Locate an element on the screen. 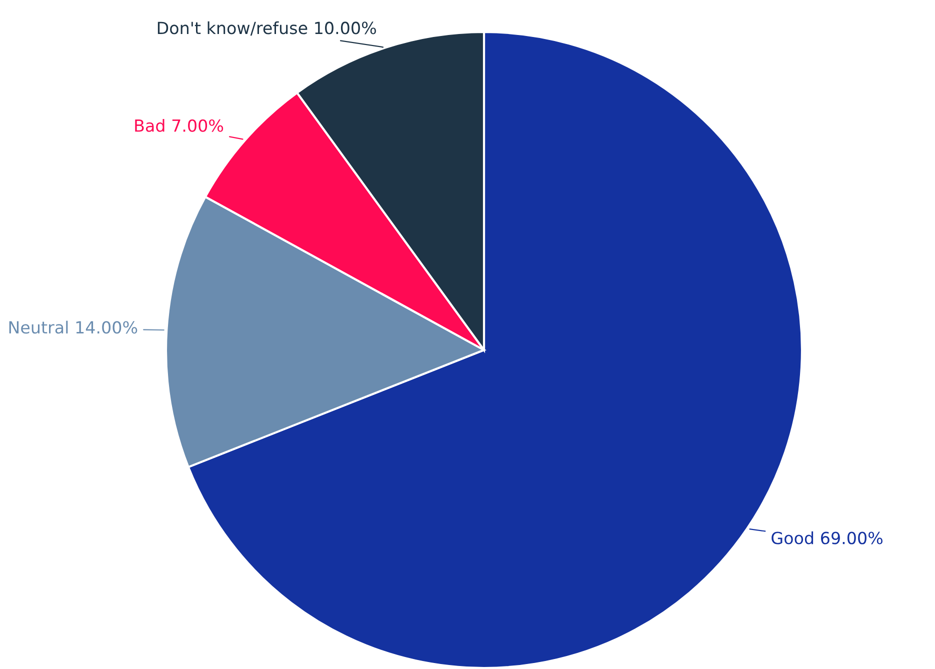  slice-label: Neutral 14.00% is located at coordinates (73, 327).